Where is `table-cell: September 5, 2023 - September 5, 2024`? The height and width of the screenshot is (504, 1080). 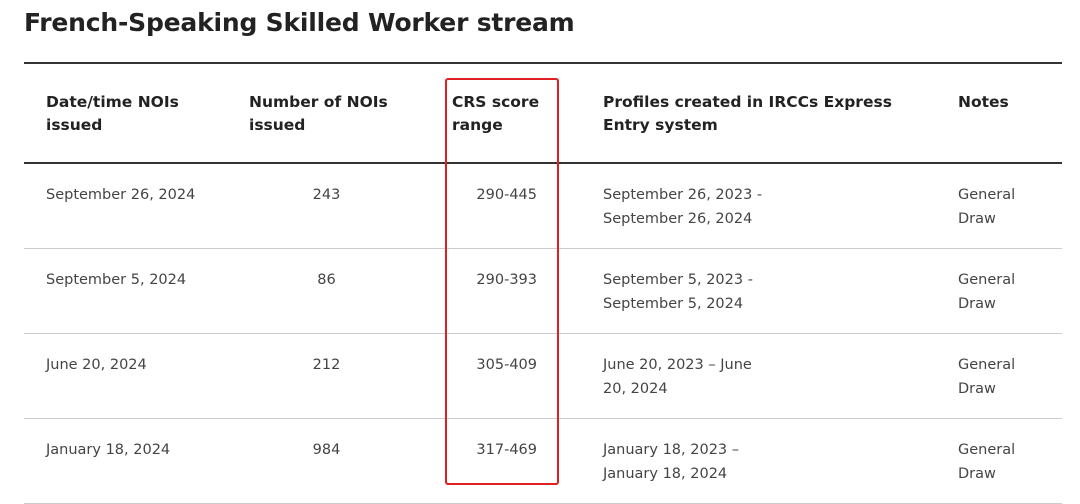 table-cell: September 5, 2023 - September 5, 2024 is located at coordinates (757, 291).